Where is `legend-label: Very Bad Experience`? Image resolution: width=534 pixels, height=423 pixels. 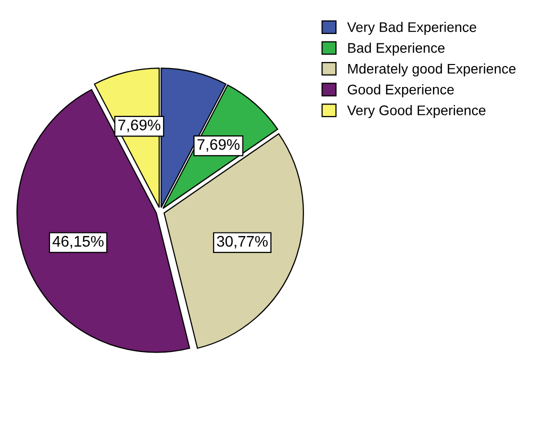
legend-label: Very Bad Experience is located at coordinates (411, 28).